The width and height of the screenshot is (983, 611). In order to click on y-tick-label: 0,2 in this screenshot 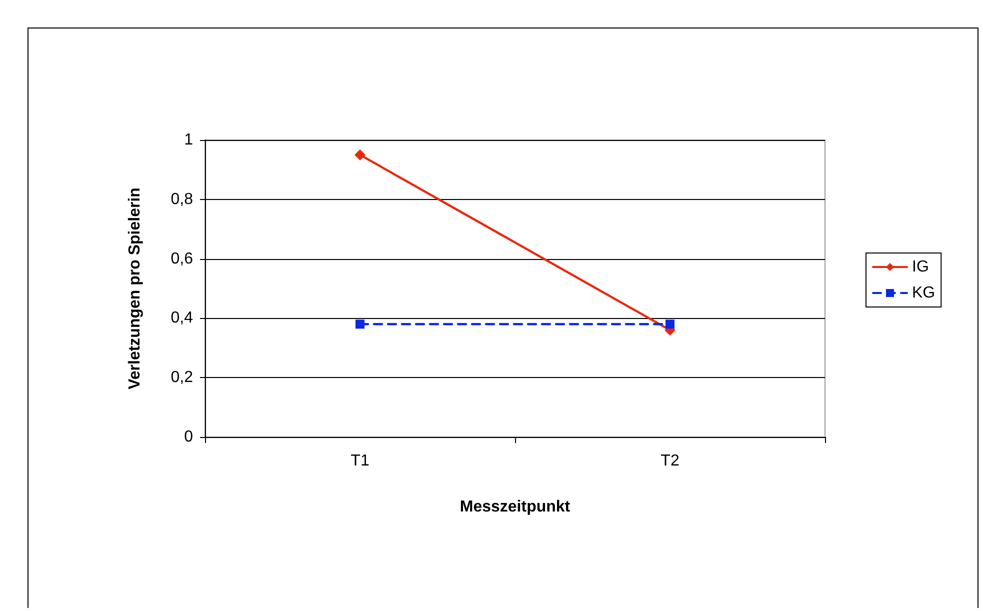, I will do `click(182, 377)`.